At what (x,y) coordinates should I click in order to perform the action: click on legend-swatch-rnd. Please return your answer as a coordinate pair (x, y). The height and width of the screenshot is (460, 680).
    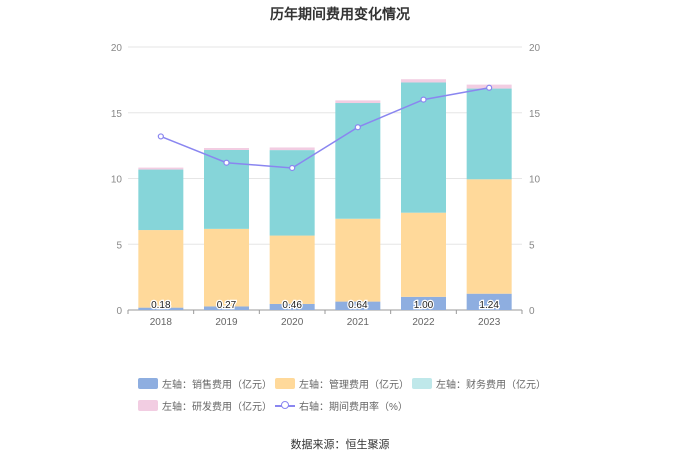
    Looking at the image, I should click on (148, 405).